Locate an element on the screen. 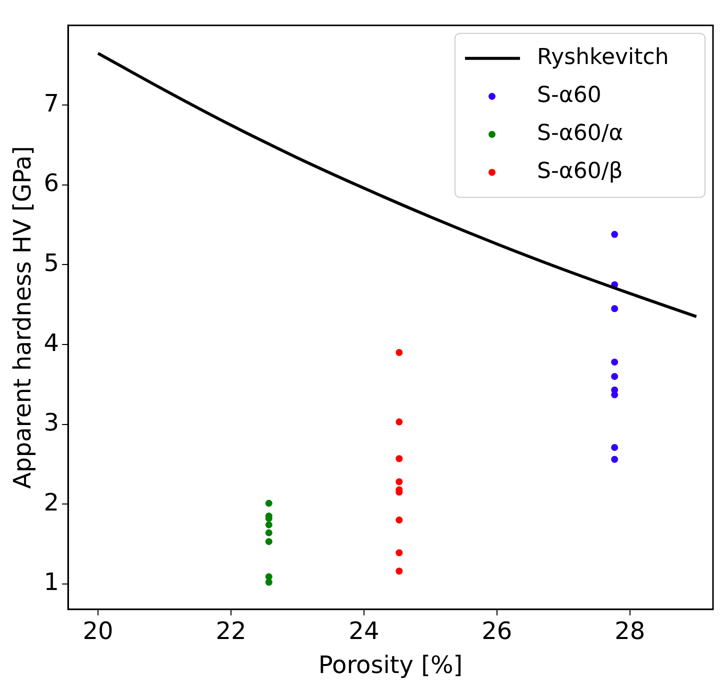  legend-label: S-α60/β is located at coordinates (580, 171).